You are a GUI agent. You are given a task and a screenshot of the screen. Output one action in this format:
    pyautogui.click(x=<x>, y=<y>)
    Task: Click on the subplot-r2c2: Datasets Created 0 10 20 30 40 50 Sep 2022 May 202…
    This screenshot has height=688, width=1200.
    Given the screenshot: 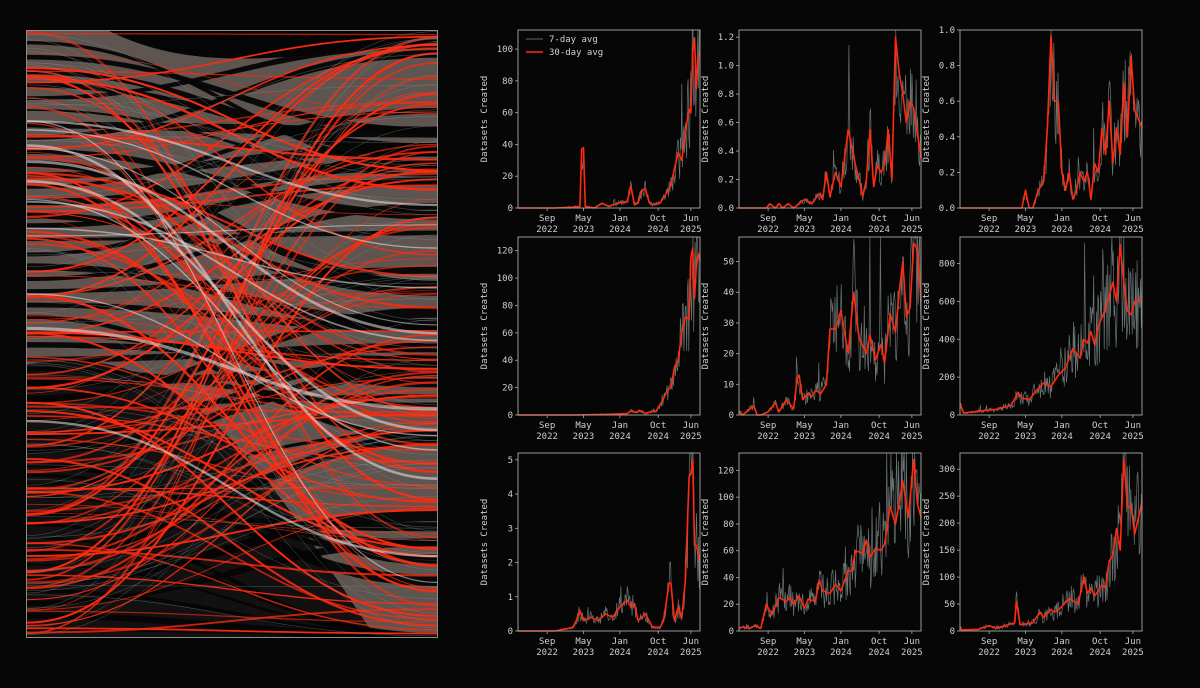 What is the action you would take?
    pyautogui.click(x=812, y=342)
    